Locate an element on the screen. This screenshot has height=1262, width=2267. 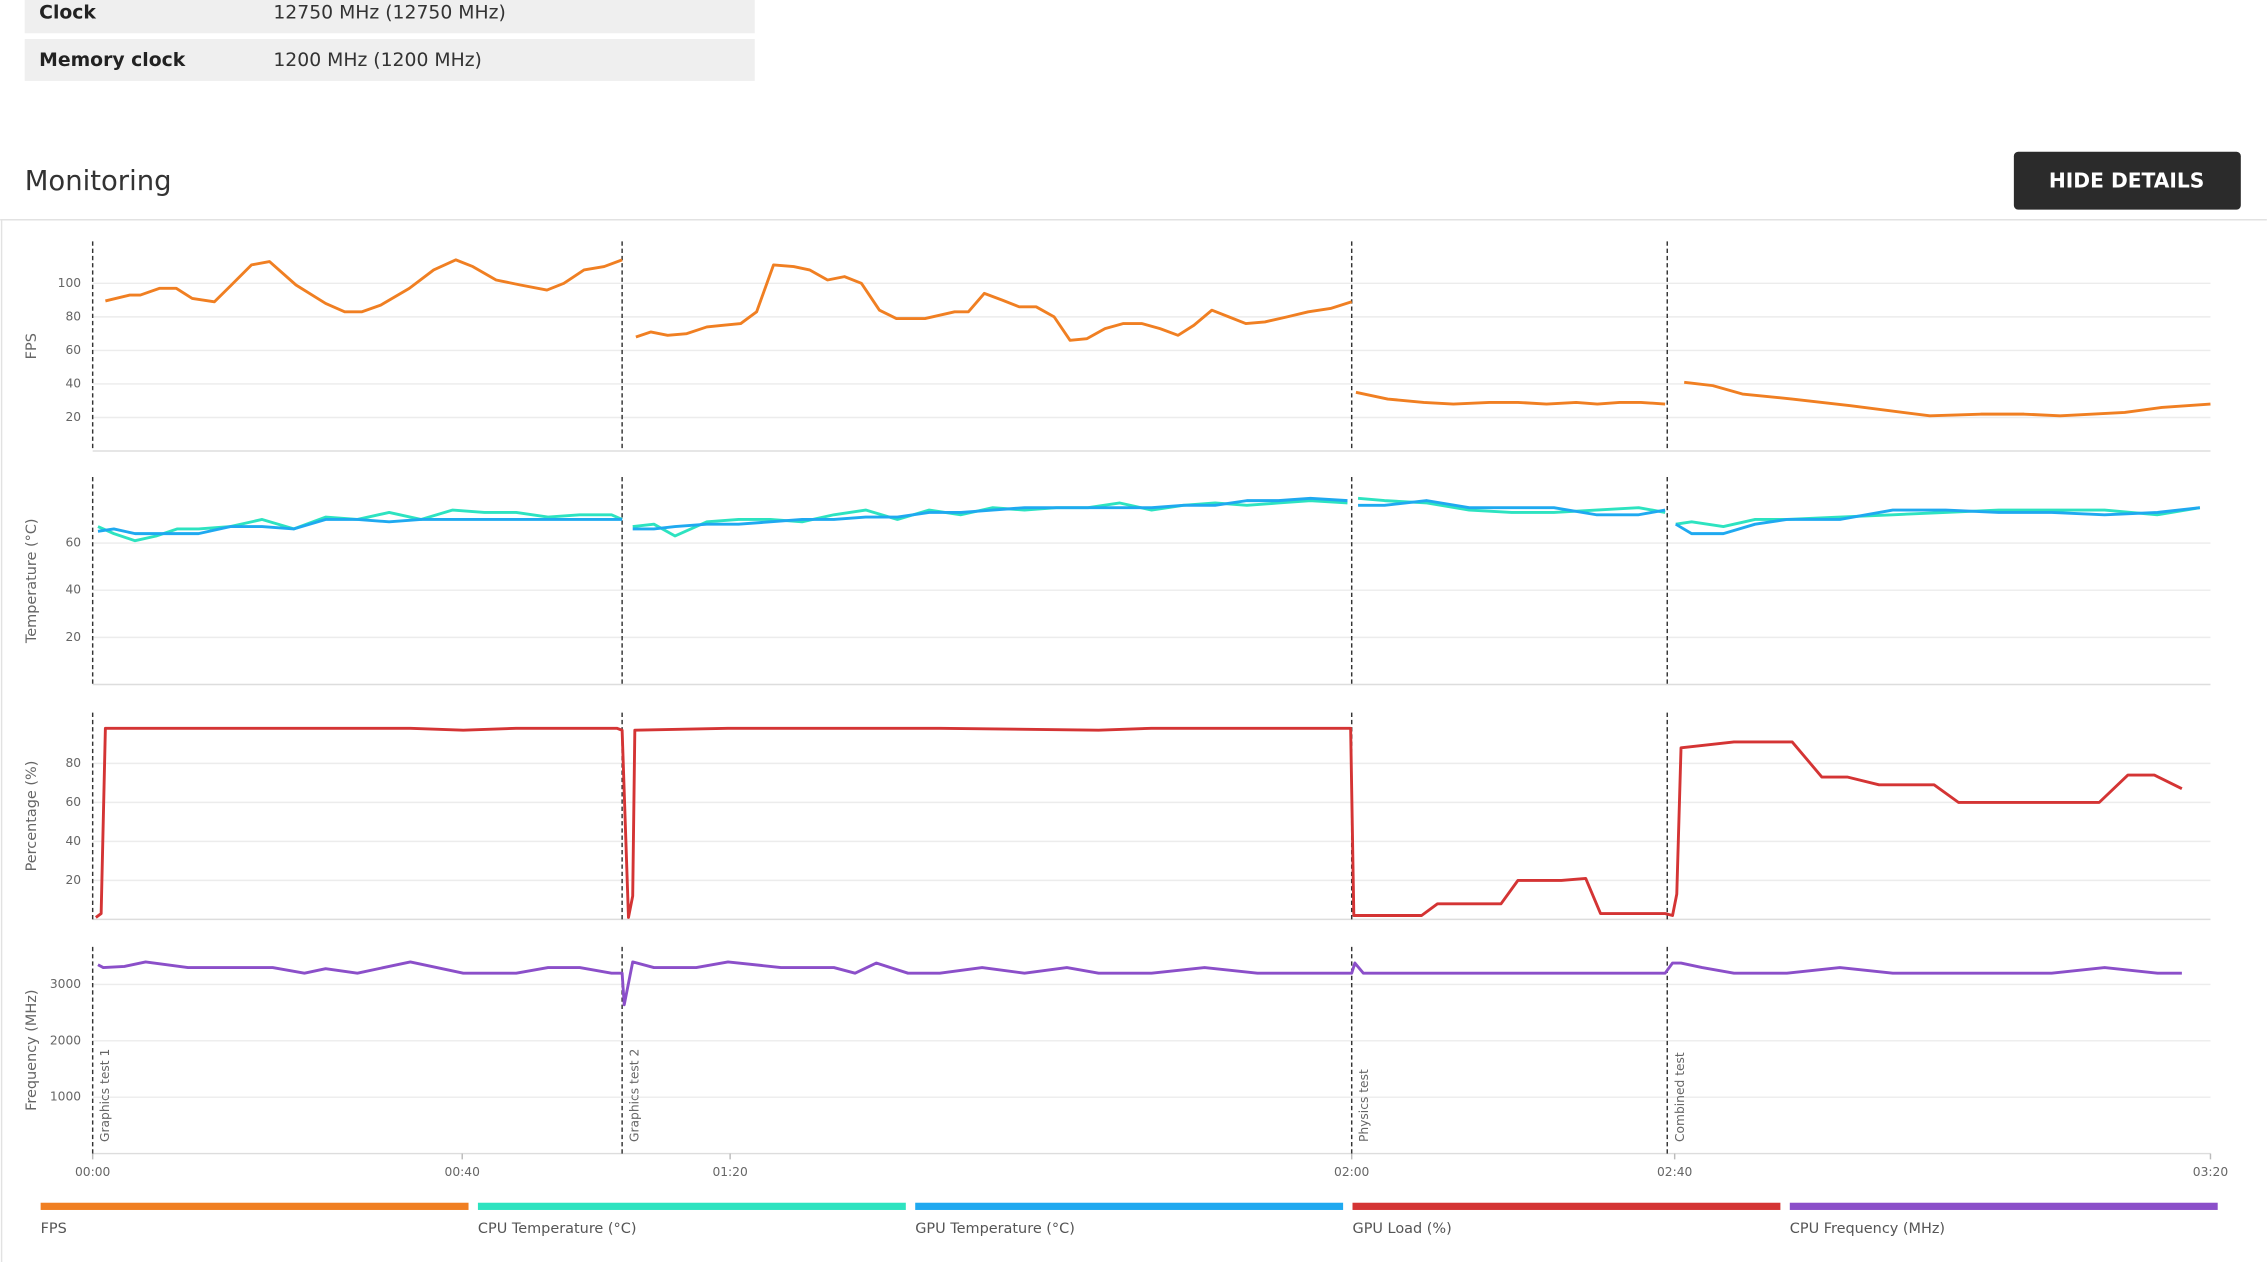
section-title: Monitoring is located at coordinates (98, 181).